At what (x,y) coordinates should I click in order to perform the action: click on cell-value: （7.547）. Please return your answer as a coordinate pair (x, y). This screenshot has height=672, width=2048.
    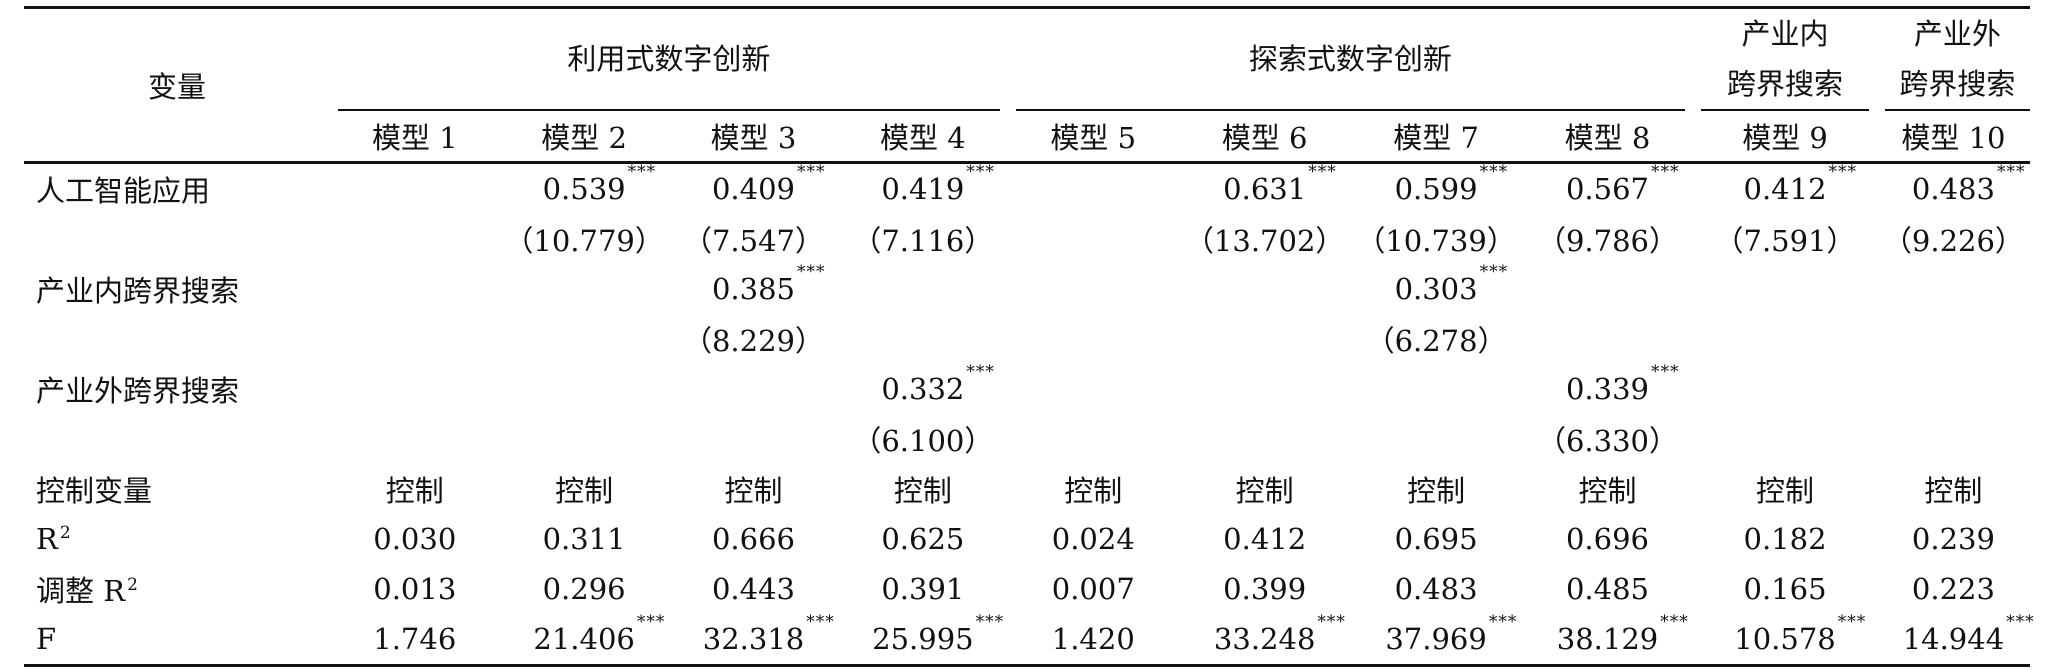
    Looking at the image, I should click on (753, 239).